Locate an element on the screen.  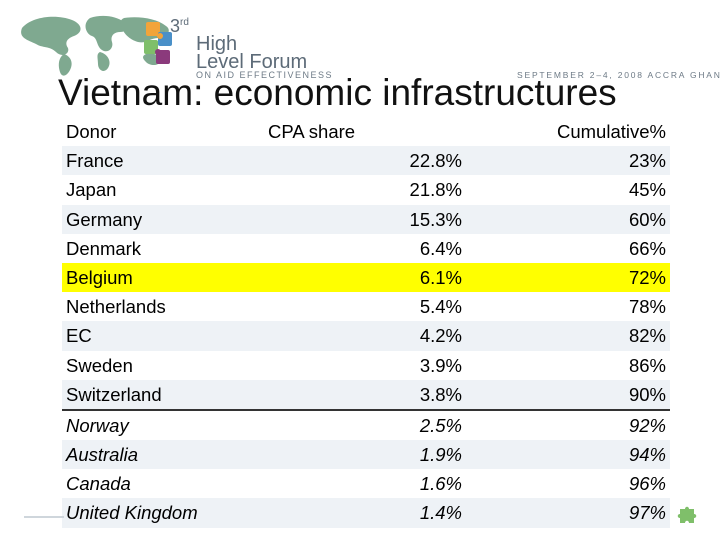
donor-name: Canada is located at coordinates (98, 484).